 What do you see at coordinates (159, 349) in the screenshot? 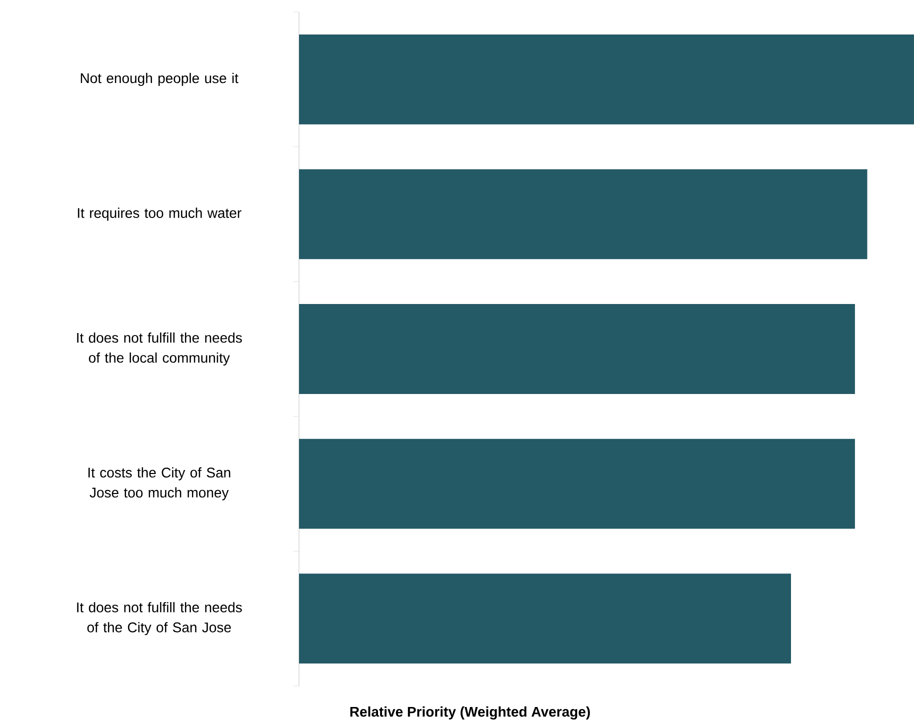
I see `y-tick-label: It does not fulfill the needs of the local community` at bounding box center [159, 349].